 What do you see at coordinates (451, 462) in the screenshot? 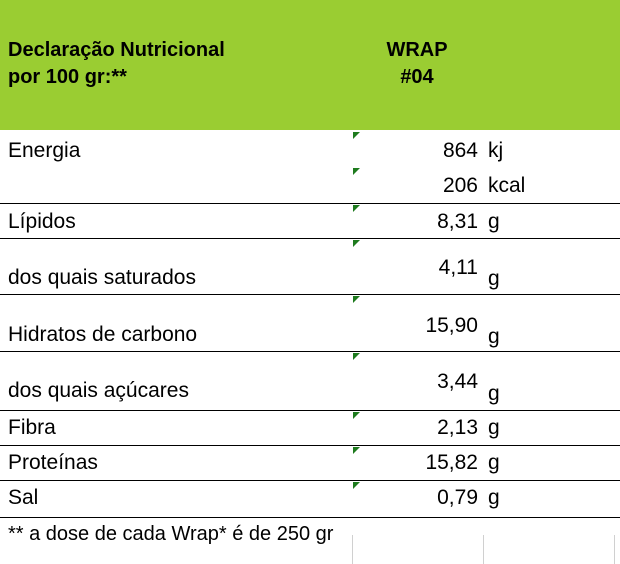
I see `row-value: 15,82` at bounding box center [451, 462].